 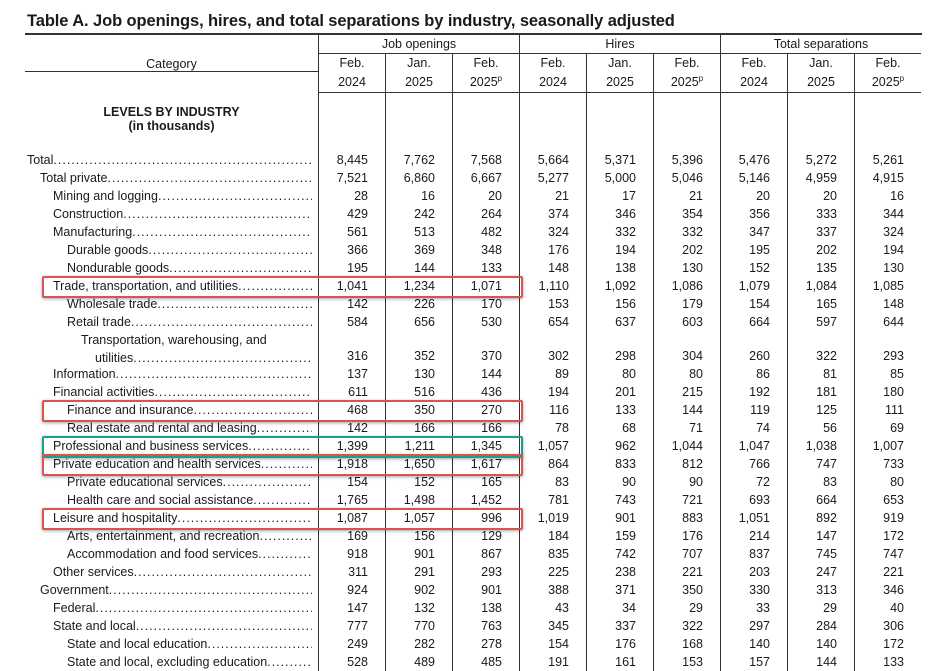 I want to click on table-cell: 20, so click(x=820, y=196).